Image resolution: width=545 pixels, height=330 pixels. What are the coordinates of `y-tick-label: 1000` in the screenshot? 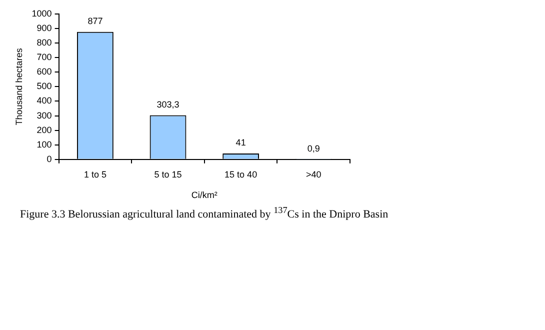 It's located at (42, 13).